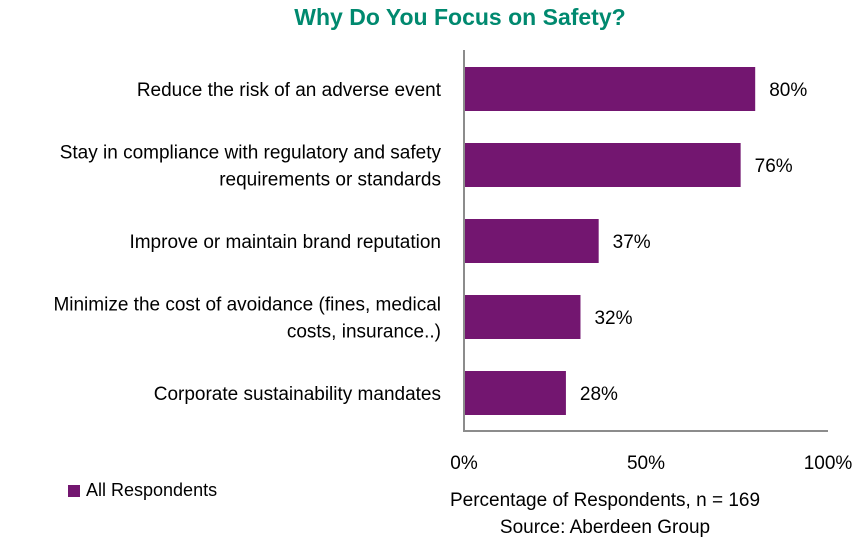  Describe the element at coordinates (330, 180) in the screenshot. I see `category-label: requirements or standards` at that location.